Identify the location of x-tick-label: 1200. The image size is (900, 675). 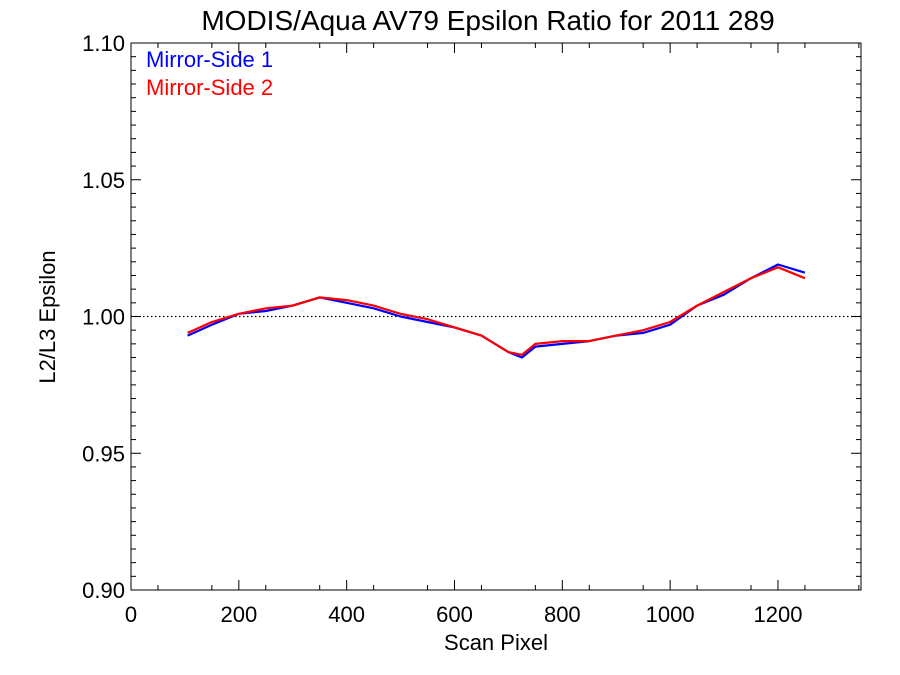
(777, 614).